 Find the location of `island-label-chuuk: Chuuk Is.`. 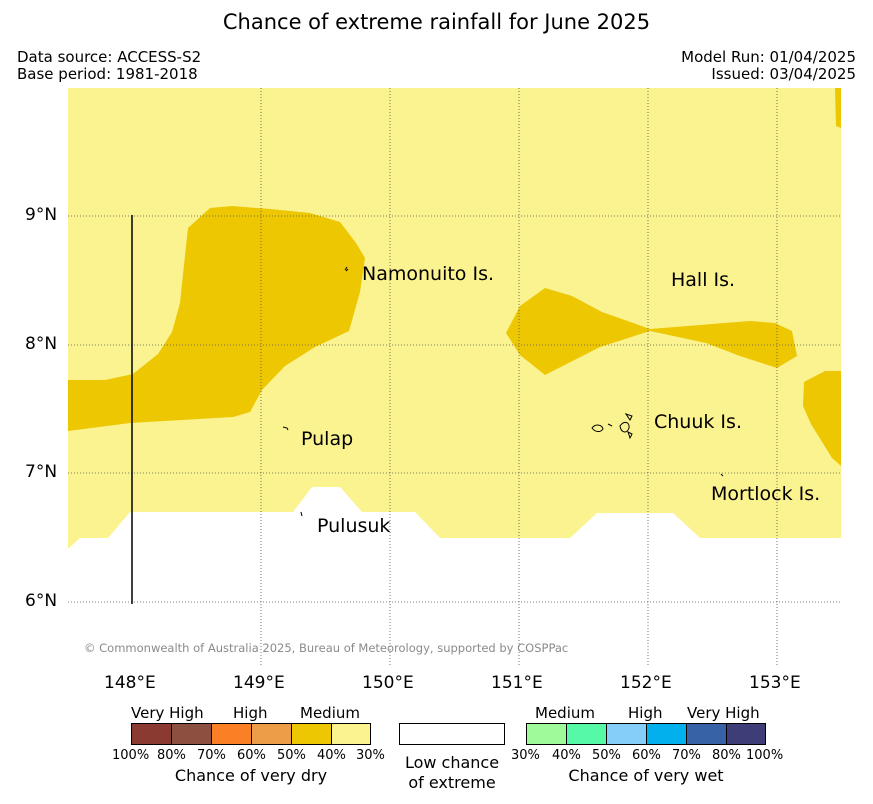

island-label-chuuk: Chuuk Is. is located at coordinates (698, 422).